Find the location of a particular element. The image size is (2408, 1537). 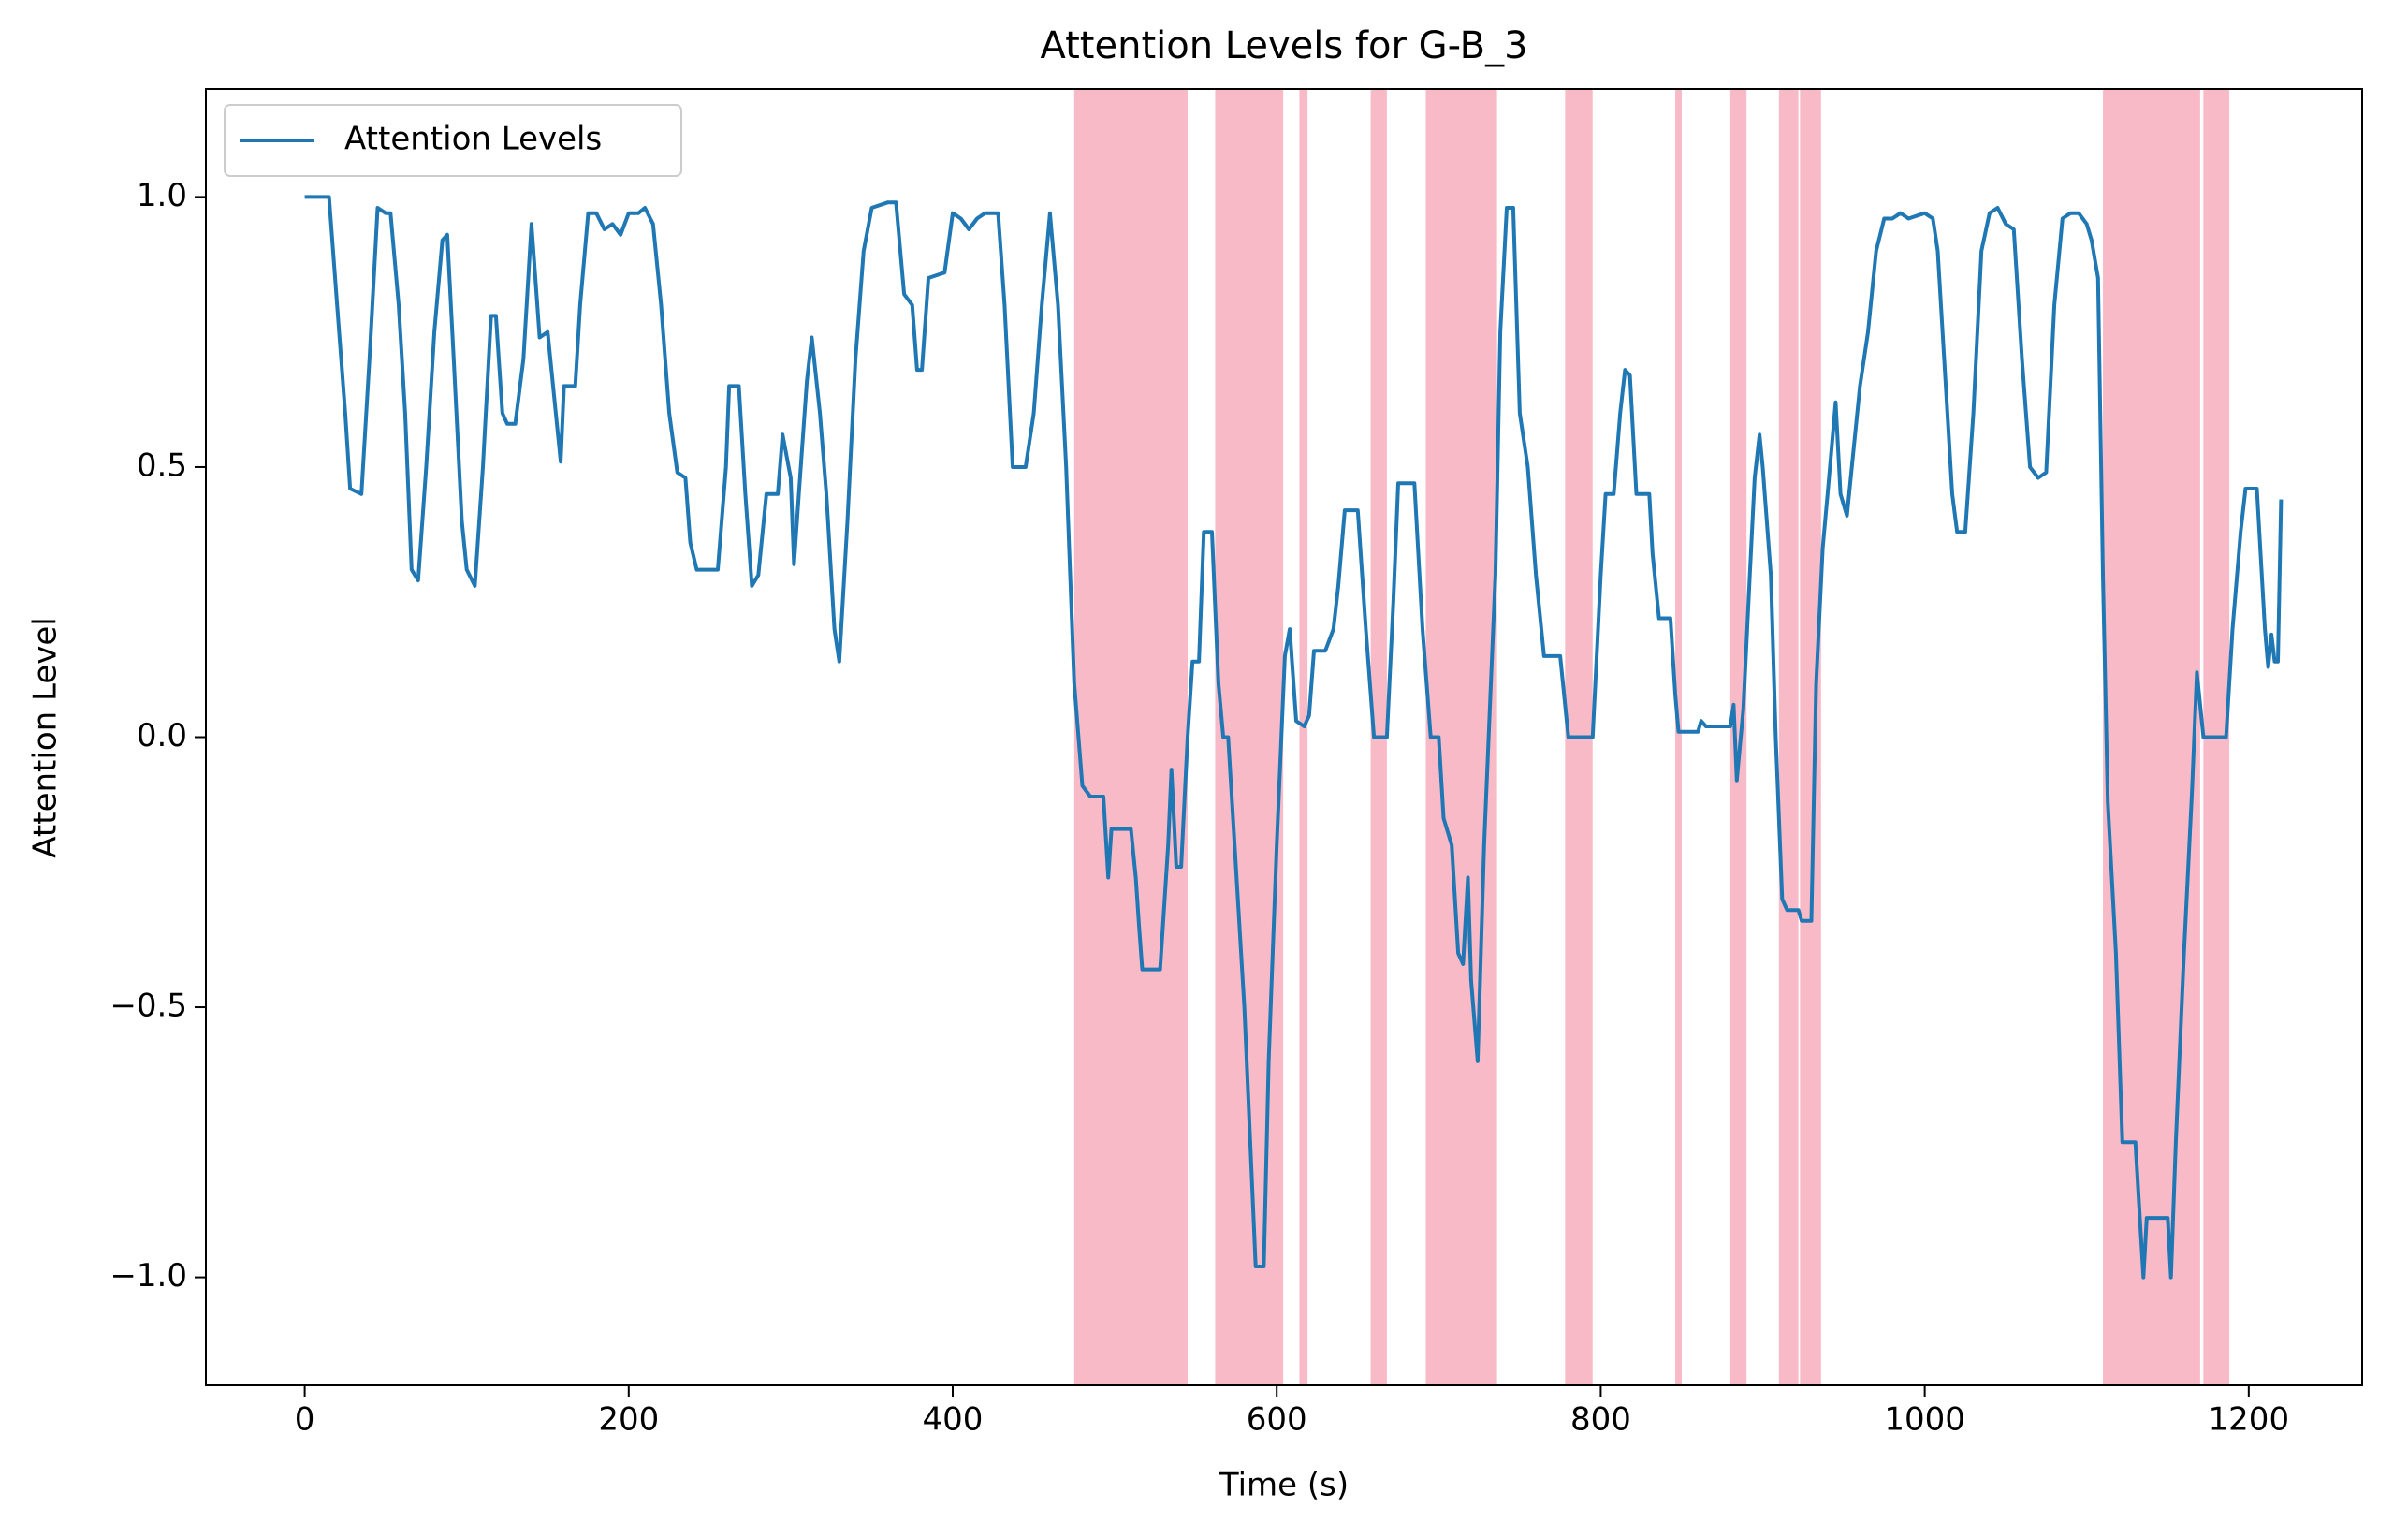

x-tick-label: 0 is located at coordinates (305, 1420).